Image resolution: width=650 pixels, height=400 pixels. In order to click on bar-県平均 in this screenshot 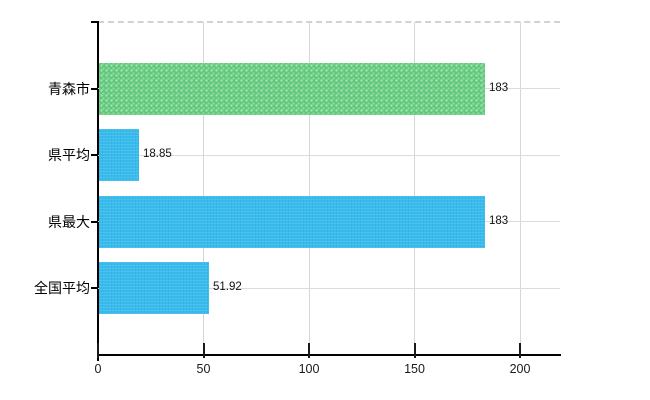, I will do `click(119, 155)`.